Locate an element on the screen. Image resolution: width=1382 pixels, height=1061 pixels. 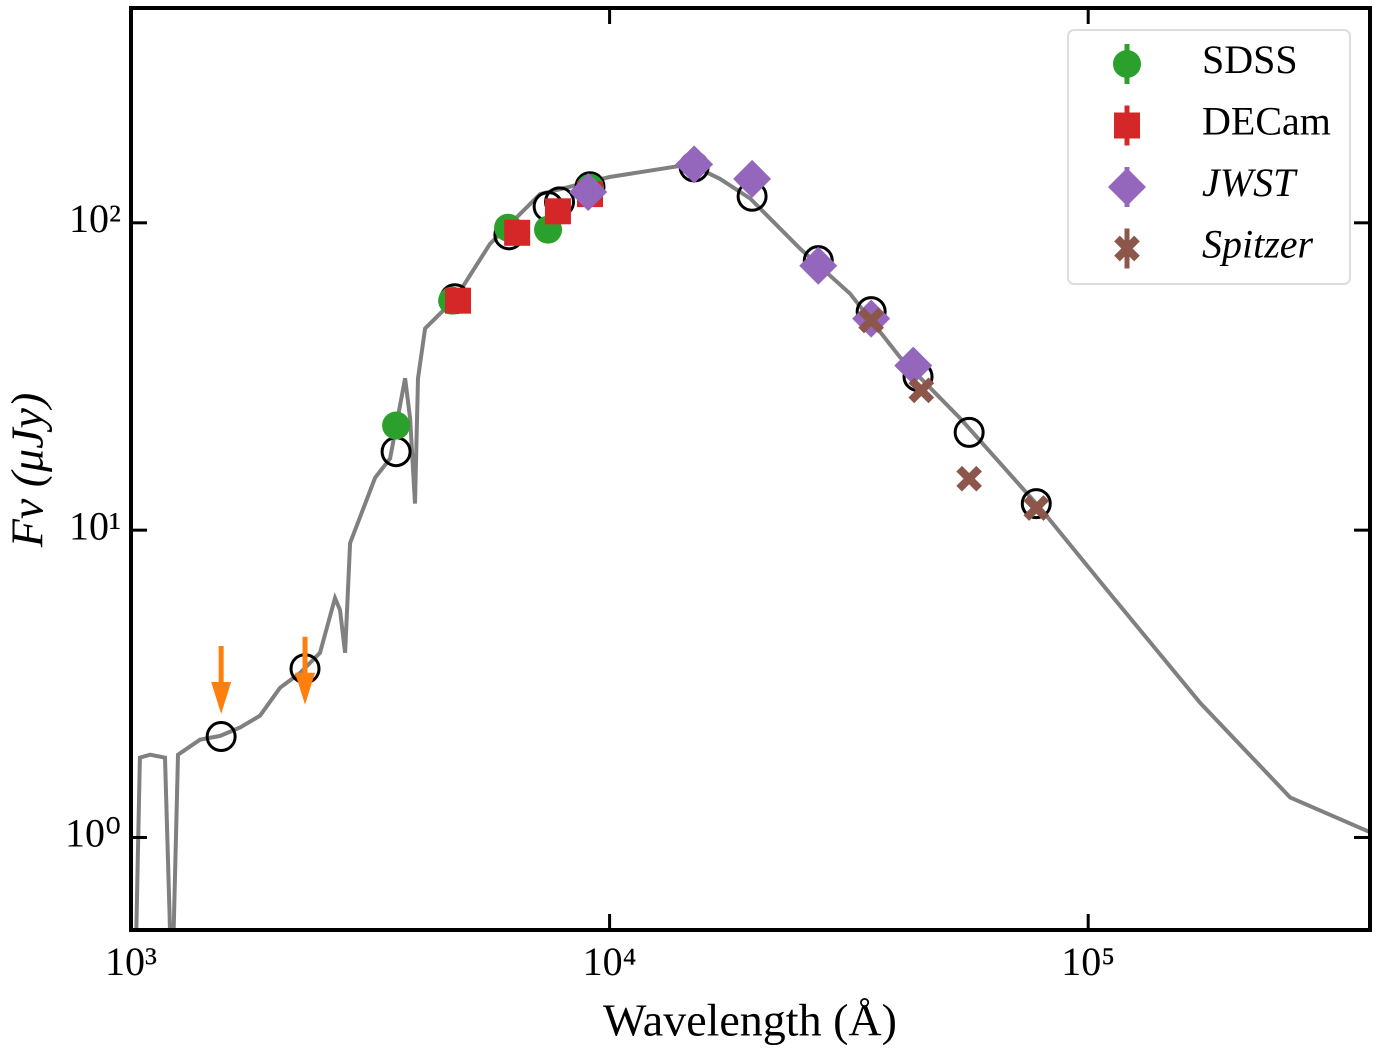
x-tick-label: 10⁴ is located at coordinates (610, 961).